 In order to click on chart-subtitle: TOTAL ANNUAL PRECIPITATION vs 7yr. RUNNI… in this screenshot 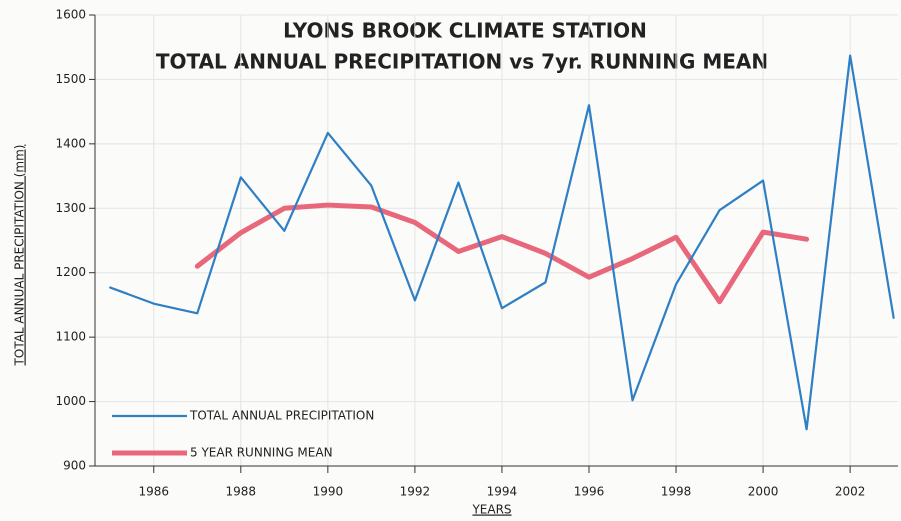, I will do `click(462, 62)`.